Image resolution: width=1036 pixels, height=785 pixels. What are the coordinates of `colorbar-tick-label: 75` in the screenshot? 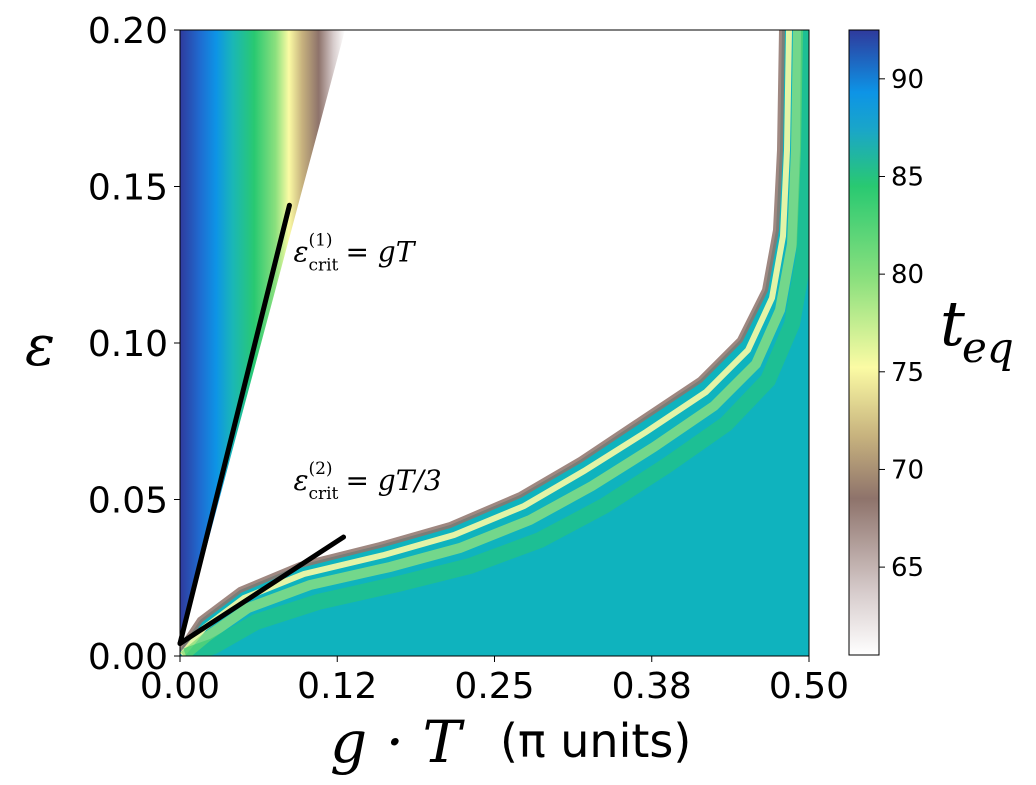 It's located at (907, 373).